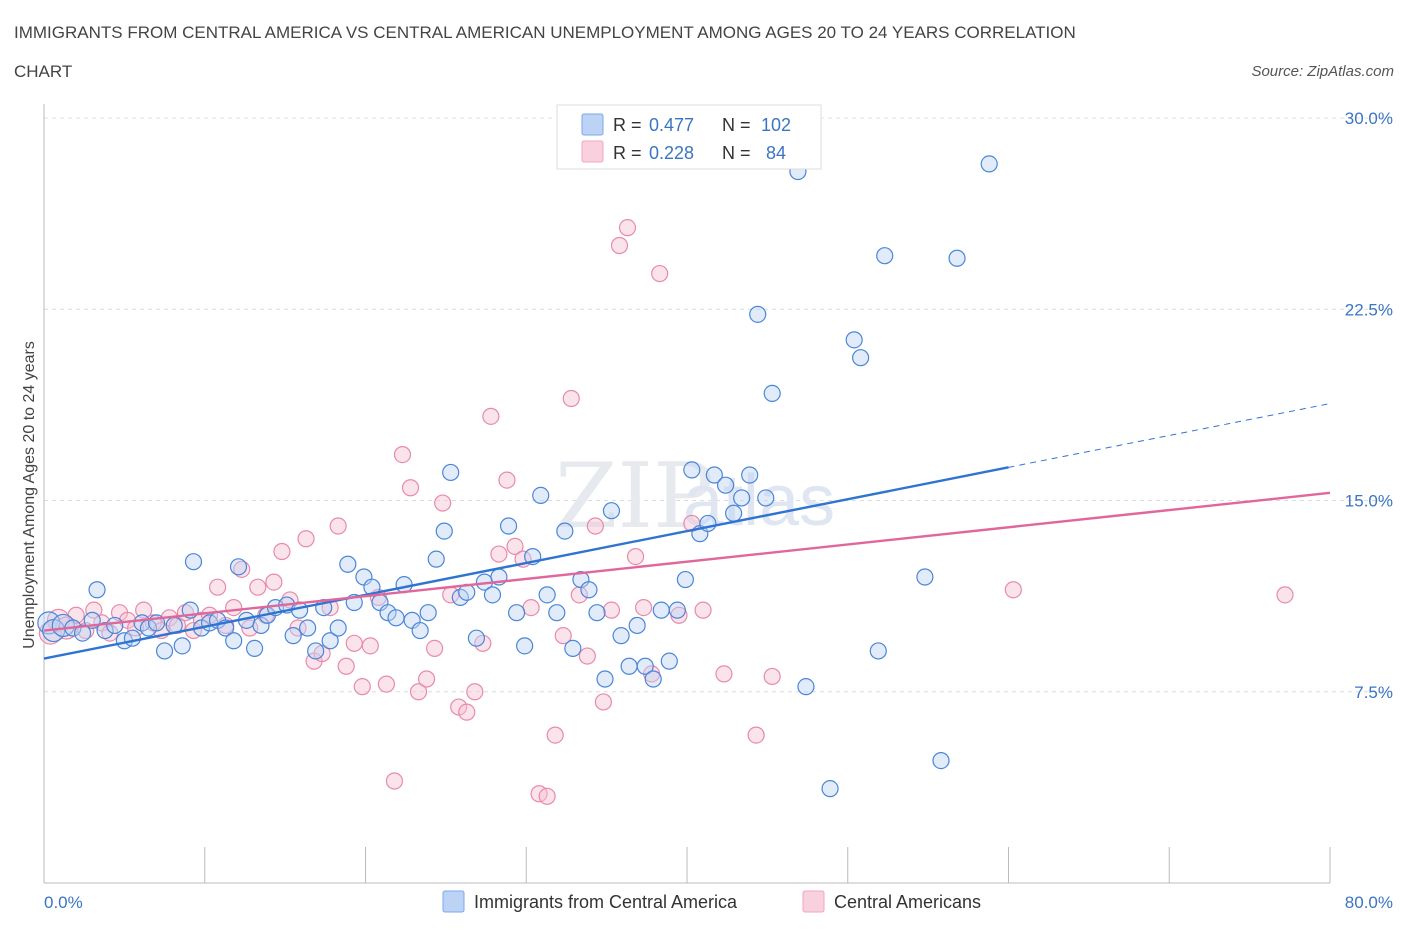 Image resolution: width=1406 pixels, height=930 pixels. Describe the element at coordinates (689, 137) in the screenshot. I see `stats-legend: R = 0.477 N = 102 R = 0.228 N = 84` at that location.